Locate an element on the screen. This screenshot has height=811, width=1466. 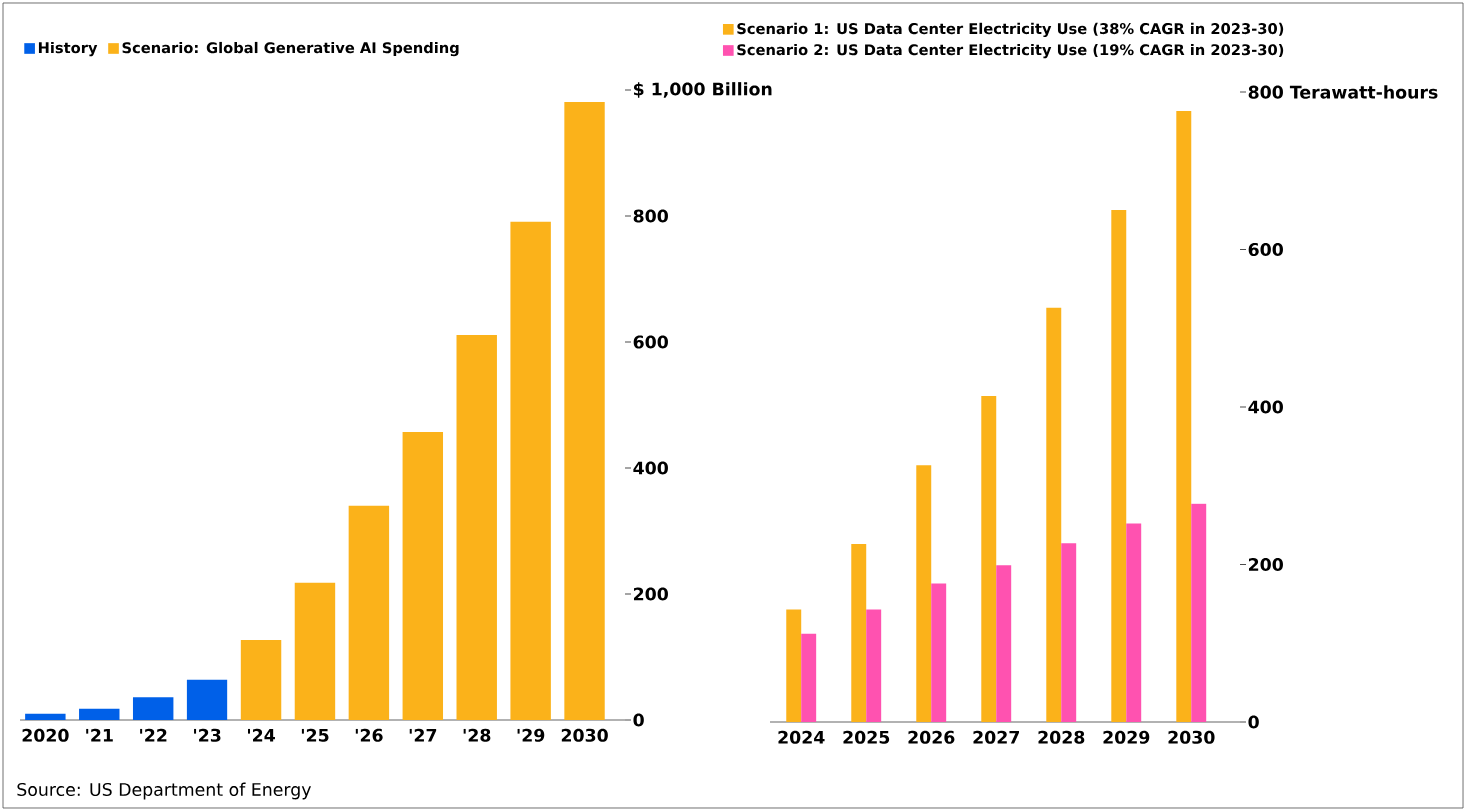
x-tick-label: '29 is located at coordinates (531, 735).